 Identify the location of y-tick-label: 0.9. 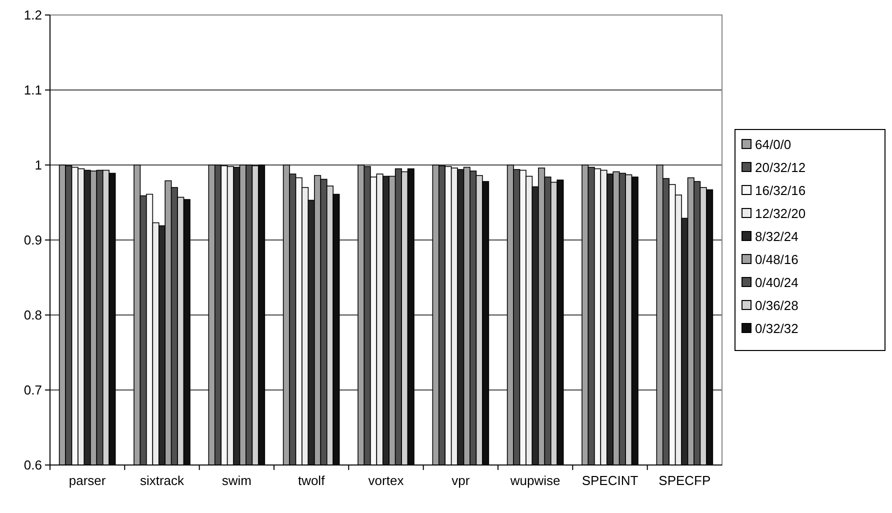
(33, 240).